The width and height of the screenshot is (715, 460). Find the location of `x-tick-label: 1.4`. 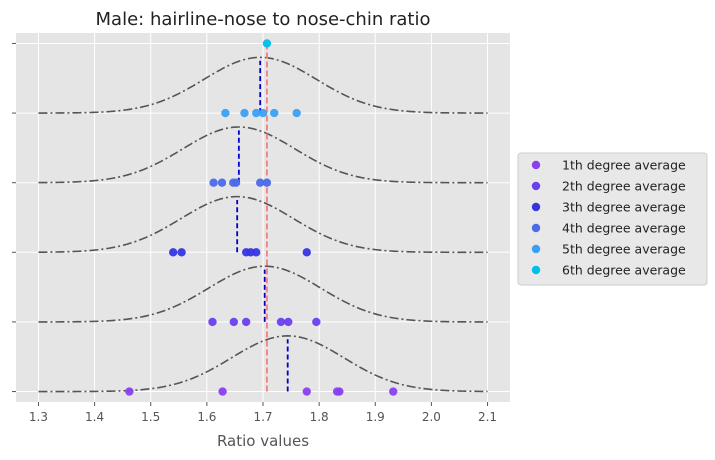

x-tick-label: 1.4 is located at coordinates (94, 417).